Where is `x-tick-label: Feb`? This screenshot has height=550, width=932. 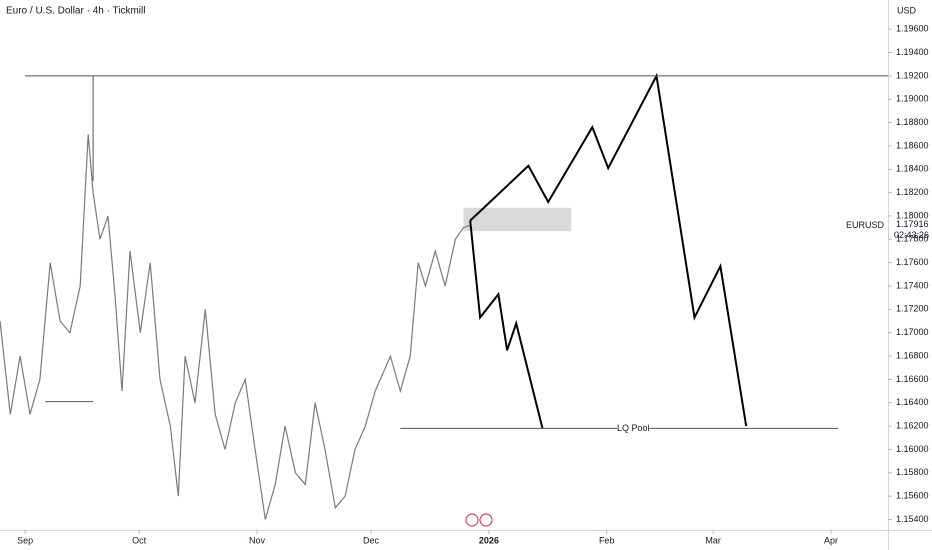 x-tick-label: Feb is located at coordinates (607, 540).